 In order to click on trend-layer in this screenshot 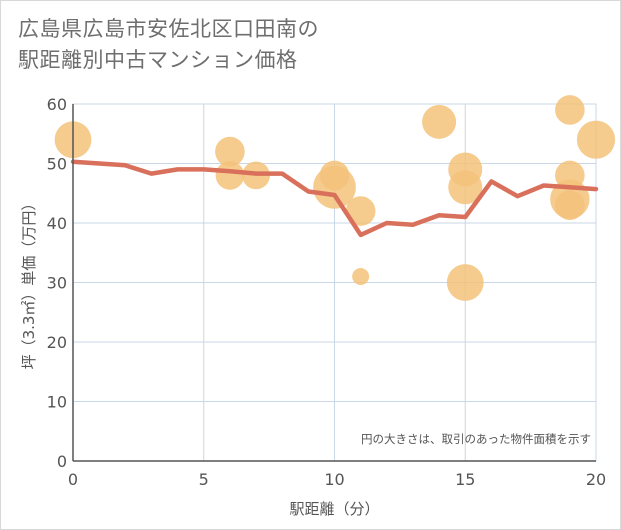, I will do `click(334, 198)`.